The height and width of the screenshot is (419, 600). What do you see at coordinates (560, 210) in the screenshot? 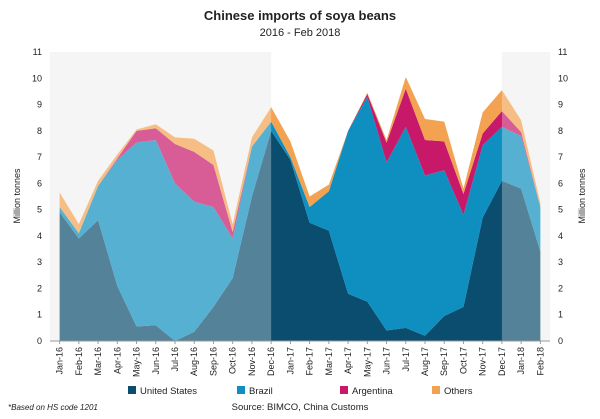
I see `y-tick-label-right: 5` at bounding box center [560, 210].